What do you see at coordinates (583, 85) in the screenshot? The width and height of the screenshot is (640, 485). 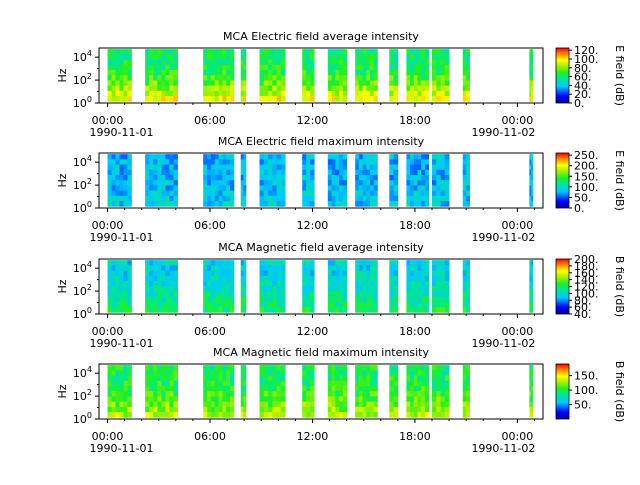 I see `colorbar-tick-label: 40.` at bounding box center [583, 85].